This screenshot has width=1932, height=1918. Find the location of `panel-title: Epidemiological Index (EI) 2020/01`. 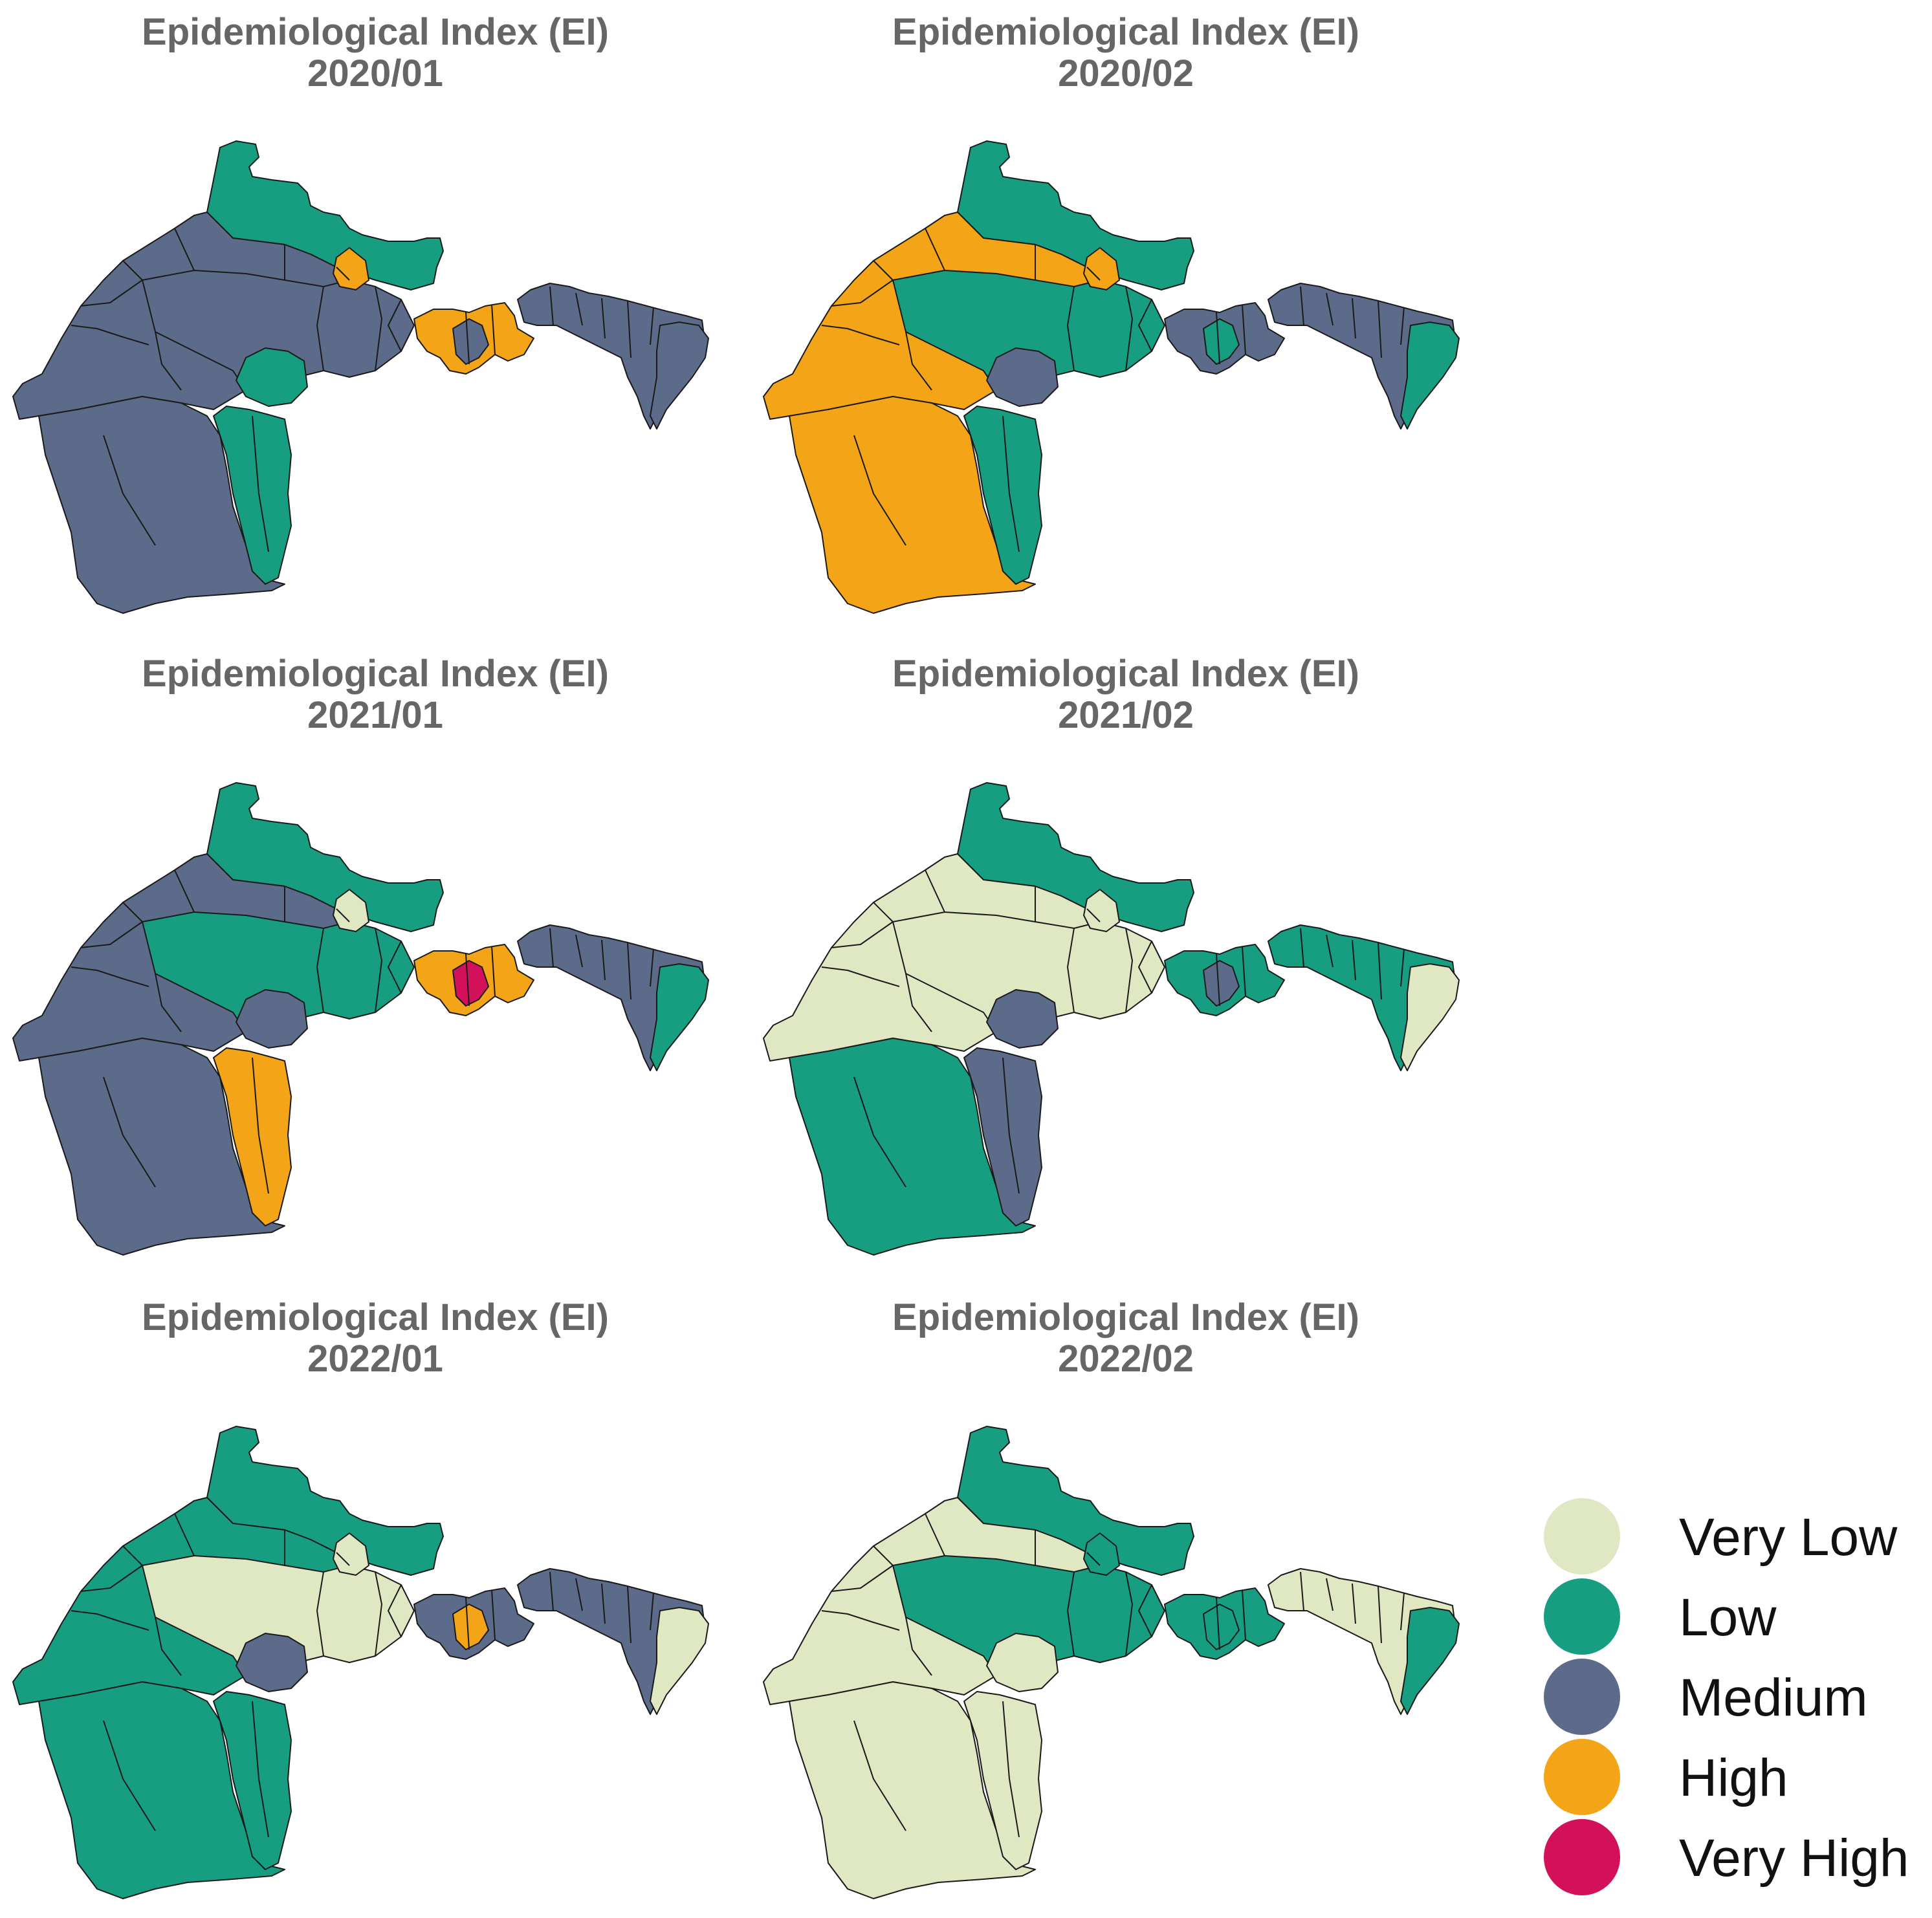

panel-title: Epidemiological Index (EI) 2020/01 is located at coordinates (375, 53).